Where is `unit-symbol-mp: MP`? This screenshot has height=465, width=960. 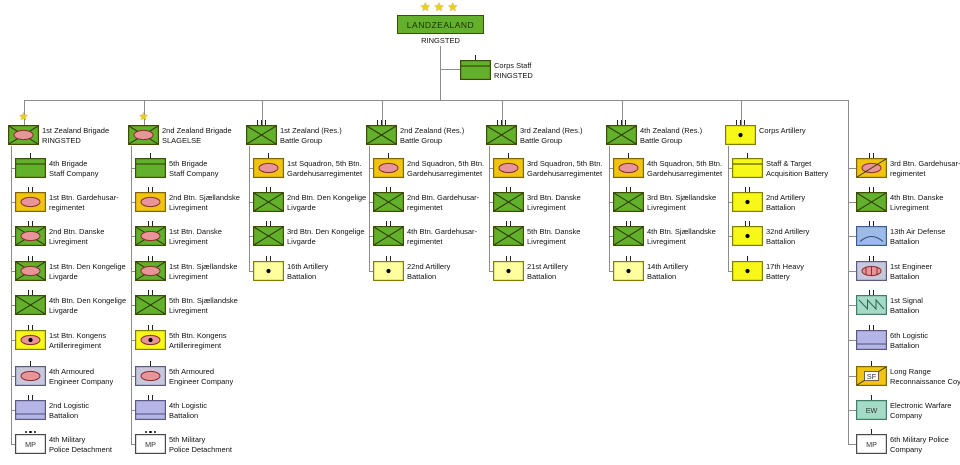 unit-symbol-mp: MP is located at coordinates (871, 444).